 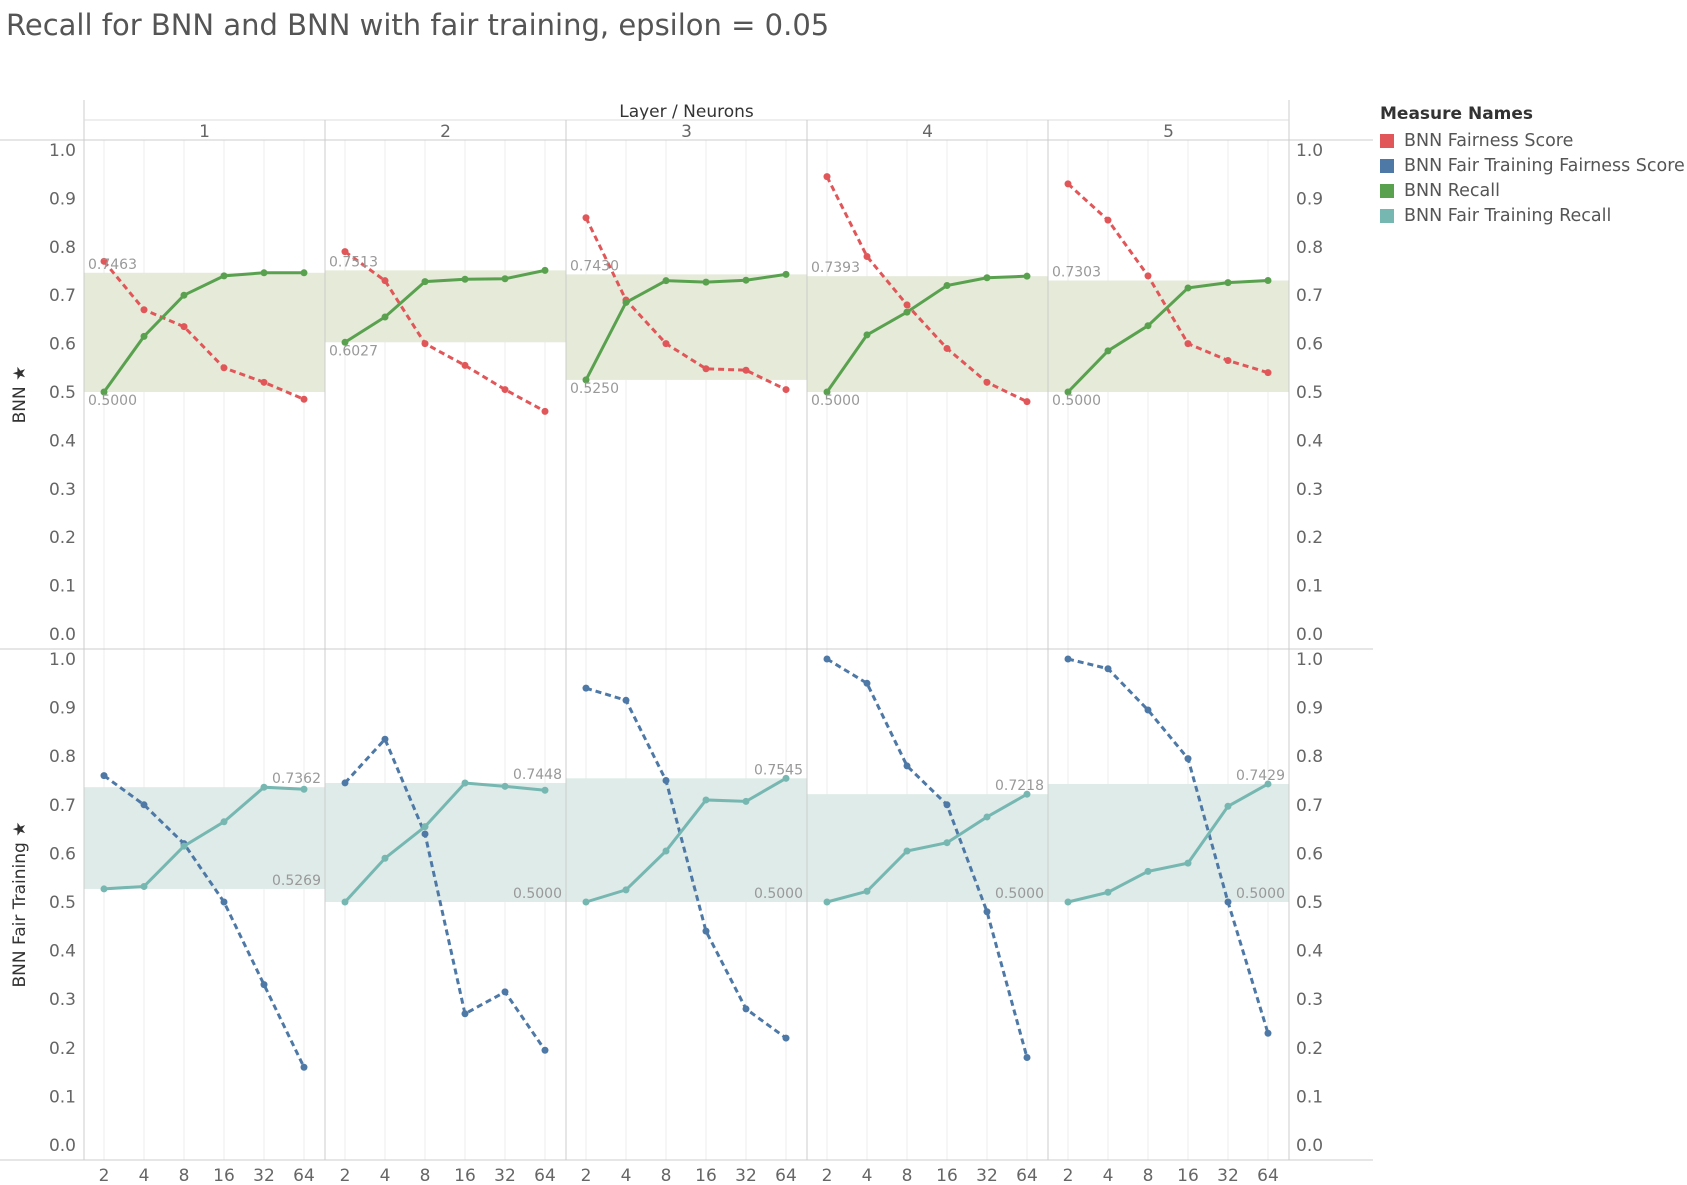 I want to click on legend-label: BNN Fairness Score, so click(x=1489, y=140).